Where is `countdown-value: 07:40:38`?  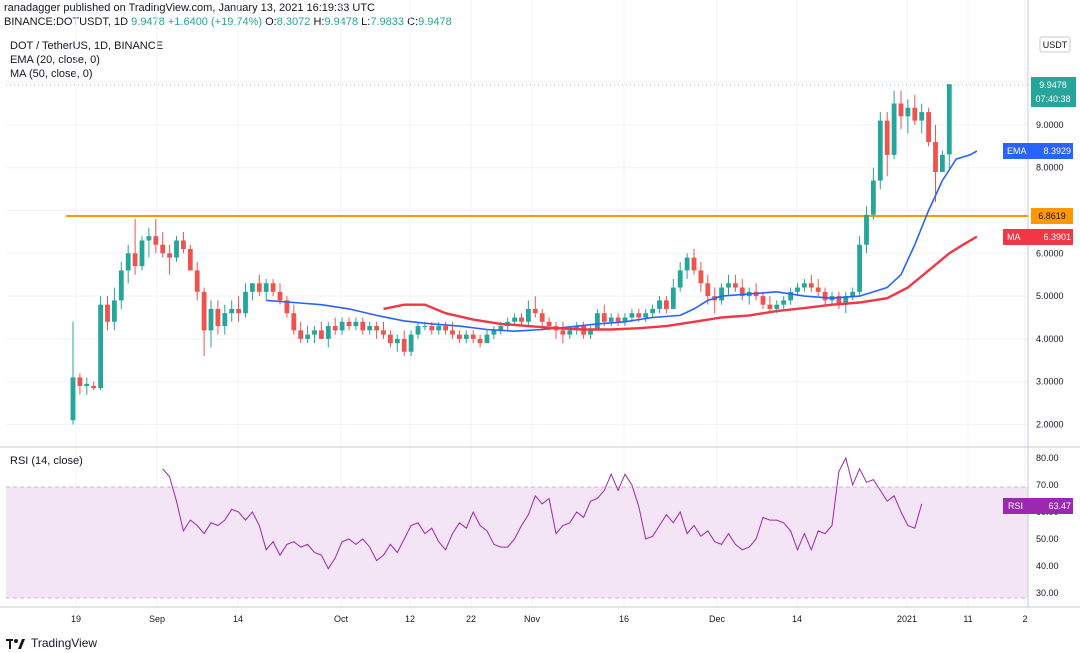 countdown-value: 07:40:38 is located at coordinates (1052, 99).